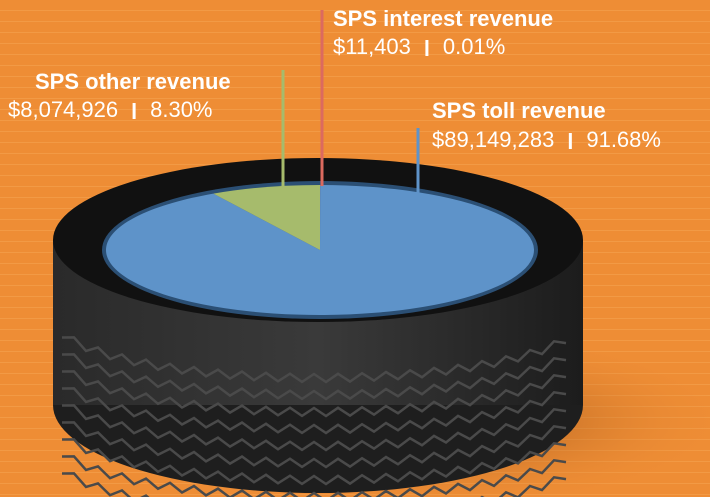  What do you see at coordinates (266, 217) in the screenshot?
I see `pie-slice` at bounding box center [266, 217].